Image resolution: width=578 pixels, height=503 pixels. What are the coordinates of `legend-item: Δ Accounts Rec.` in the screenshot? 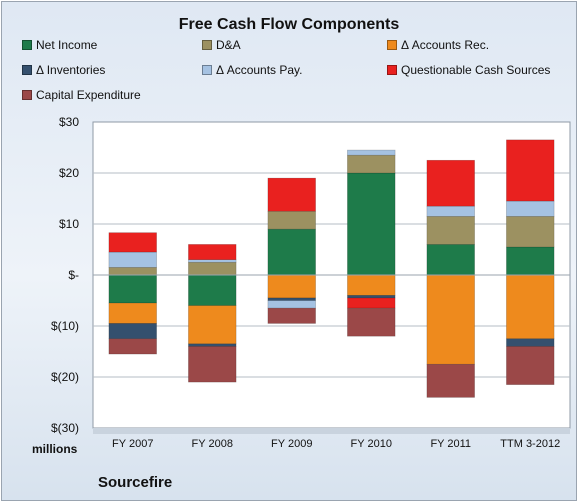 It's located at (438, 45).